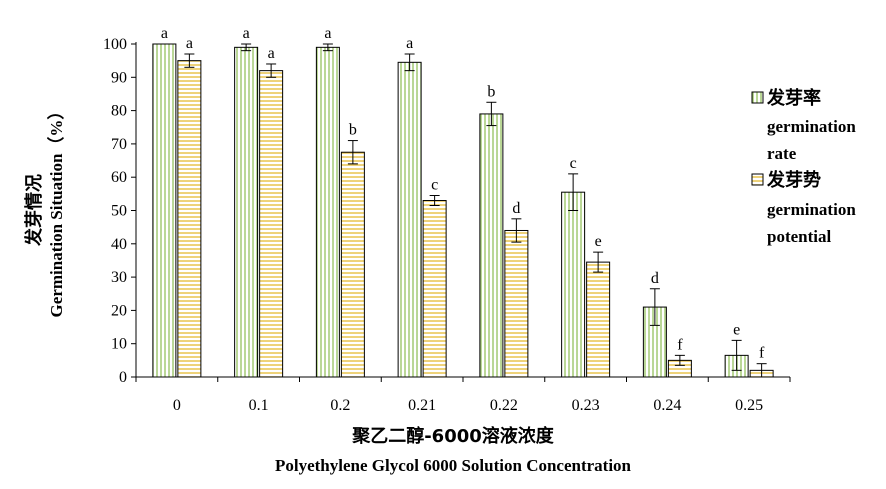  What do you see at coordinates (757, 97) in the screenshot?
I see `legend-swatch-germination-rate` at bounding box center [757, 97].